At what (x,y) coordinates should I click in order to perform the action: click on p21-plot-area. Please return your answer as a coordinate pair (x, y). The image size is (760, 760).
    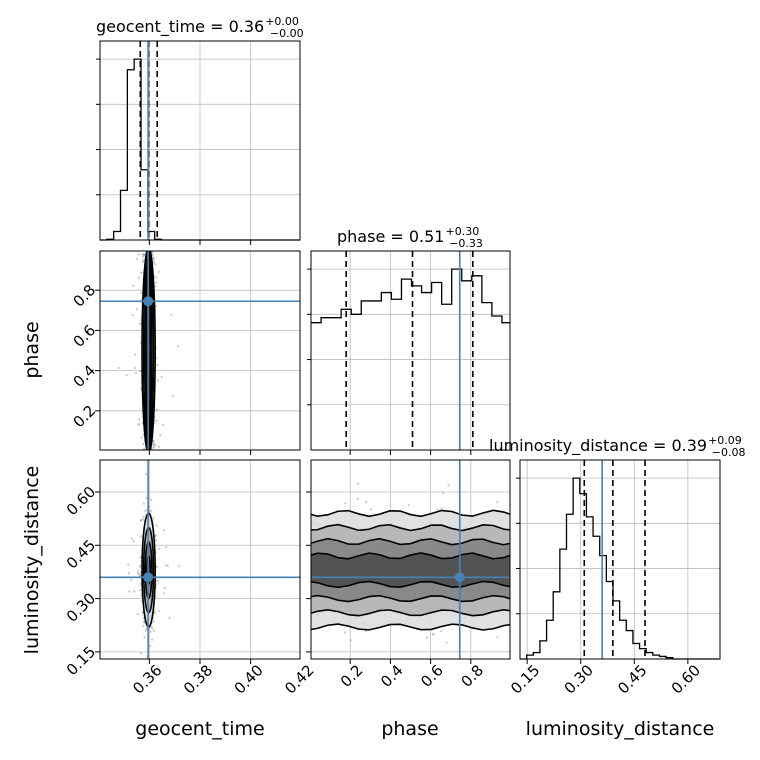
    Looking at the image, I should click on (410, 559).